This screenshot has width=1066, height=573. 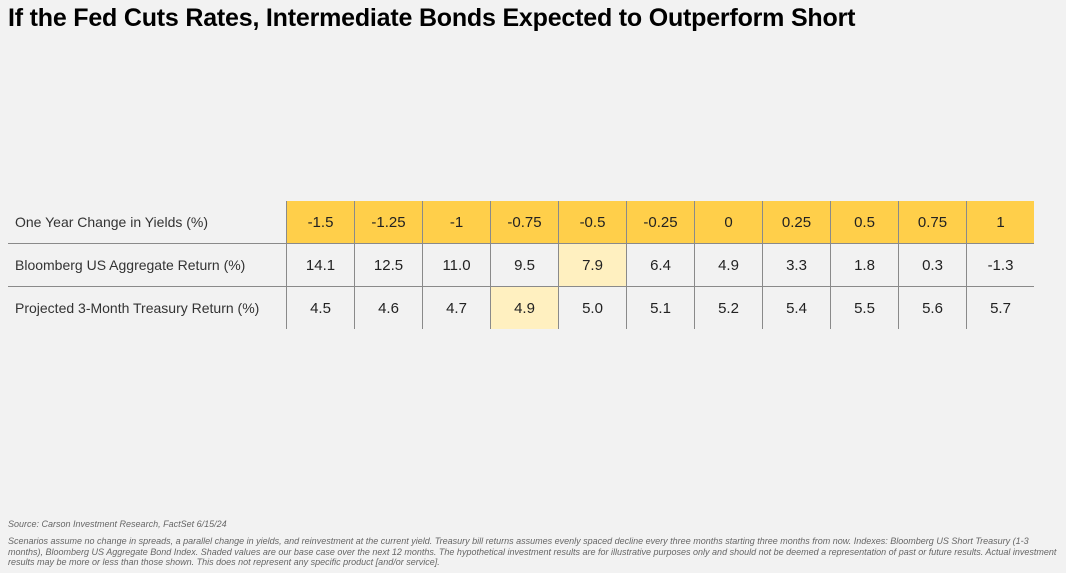 What do you see at coordinates (456, 222) in the screenshot?
I see `header-cell: -1` at bounding box center [456, 222].